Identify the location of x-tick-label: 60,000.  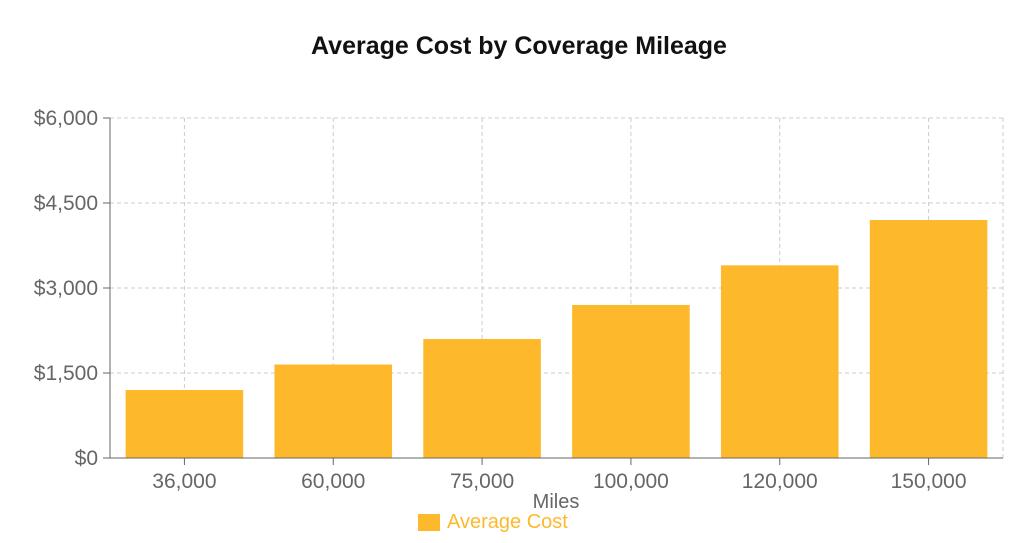
(333, 481).